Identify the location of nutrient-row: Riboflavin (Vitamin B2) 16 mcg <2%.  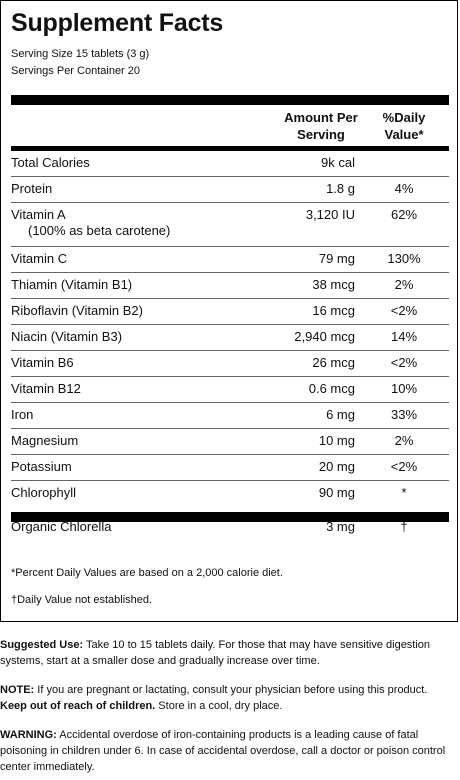
(230, 312).